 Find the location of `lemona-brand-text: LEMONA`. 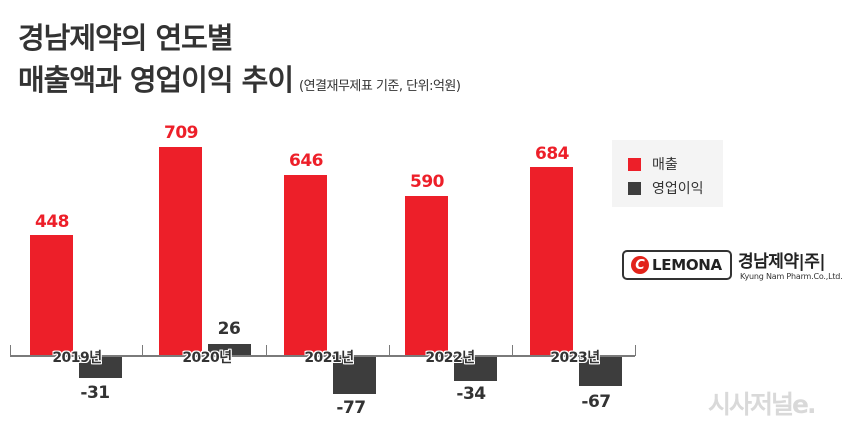

lemona-brand-text: LEMONA is located at coordinates (687, 265).